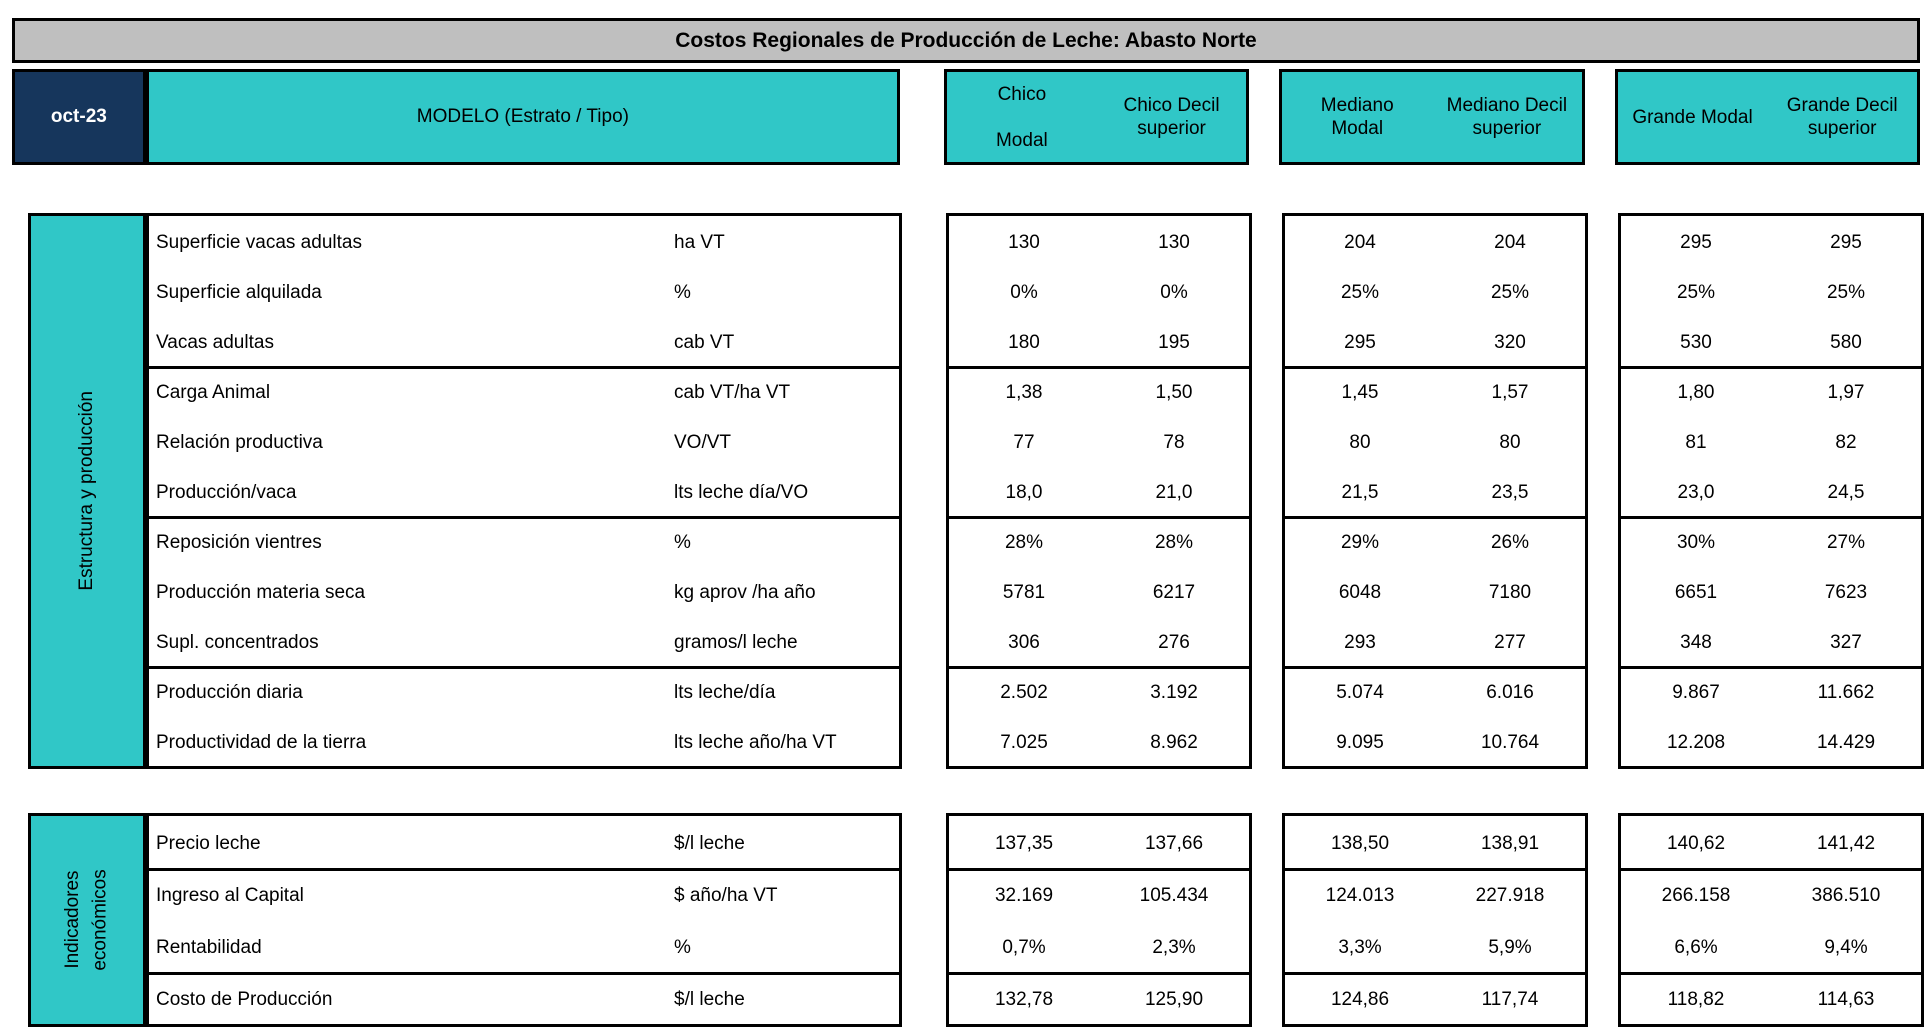  Describe the element at coordinates (1099, 641) in the screenshot. I see `table-row: 306 276` at that location.